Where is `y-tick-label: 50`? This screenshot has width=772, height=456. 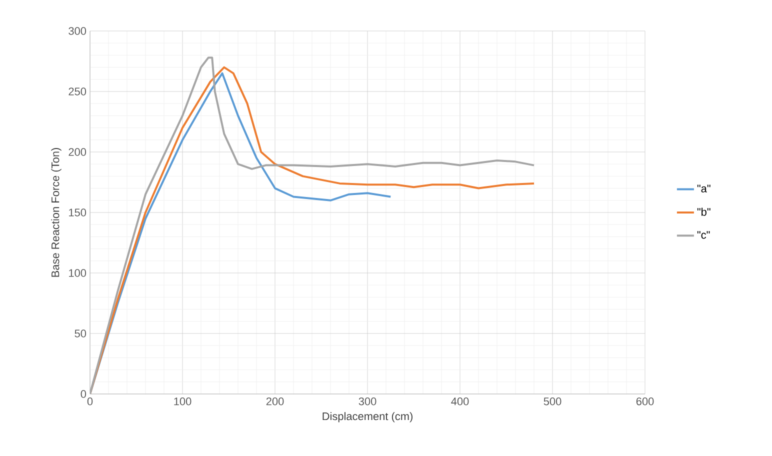
y-tick-label: 50 is located at coordinates (80, 334).